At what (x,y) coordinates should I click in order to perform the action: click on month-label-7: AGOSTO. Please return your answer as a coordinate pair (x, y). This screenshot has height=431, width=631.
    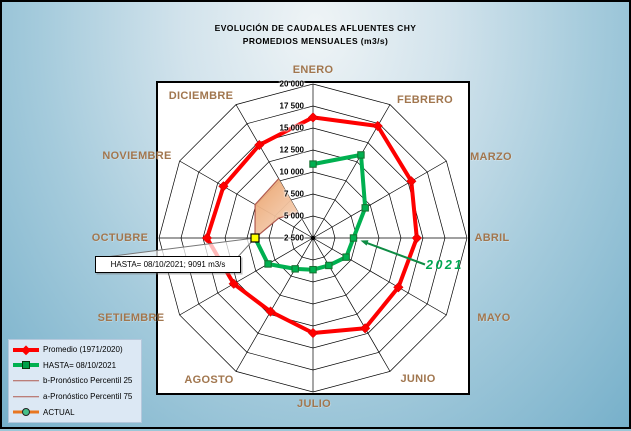
    Looking at the image, I should click on (209, 380).